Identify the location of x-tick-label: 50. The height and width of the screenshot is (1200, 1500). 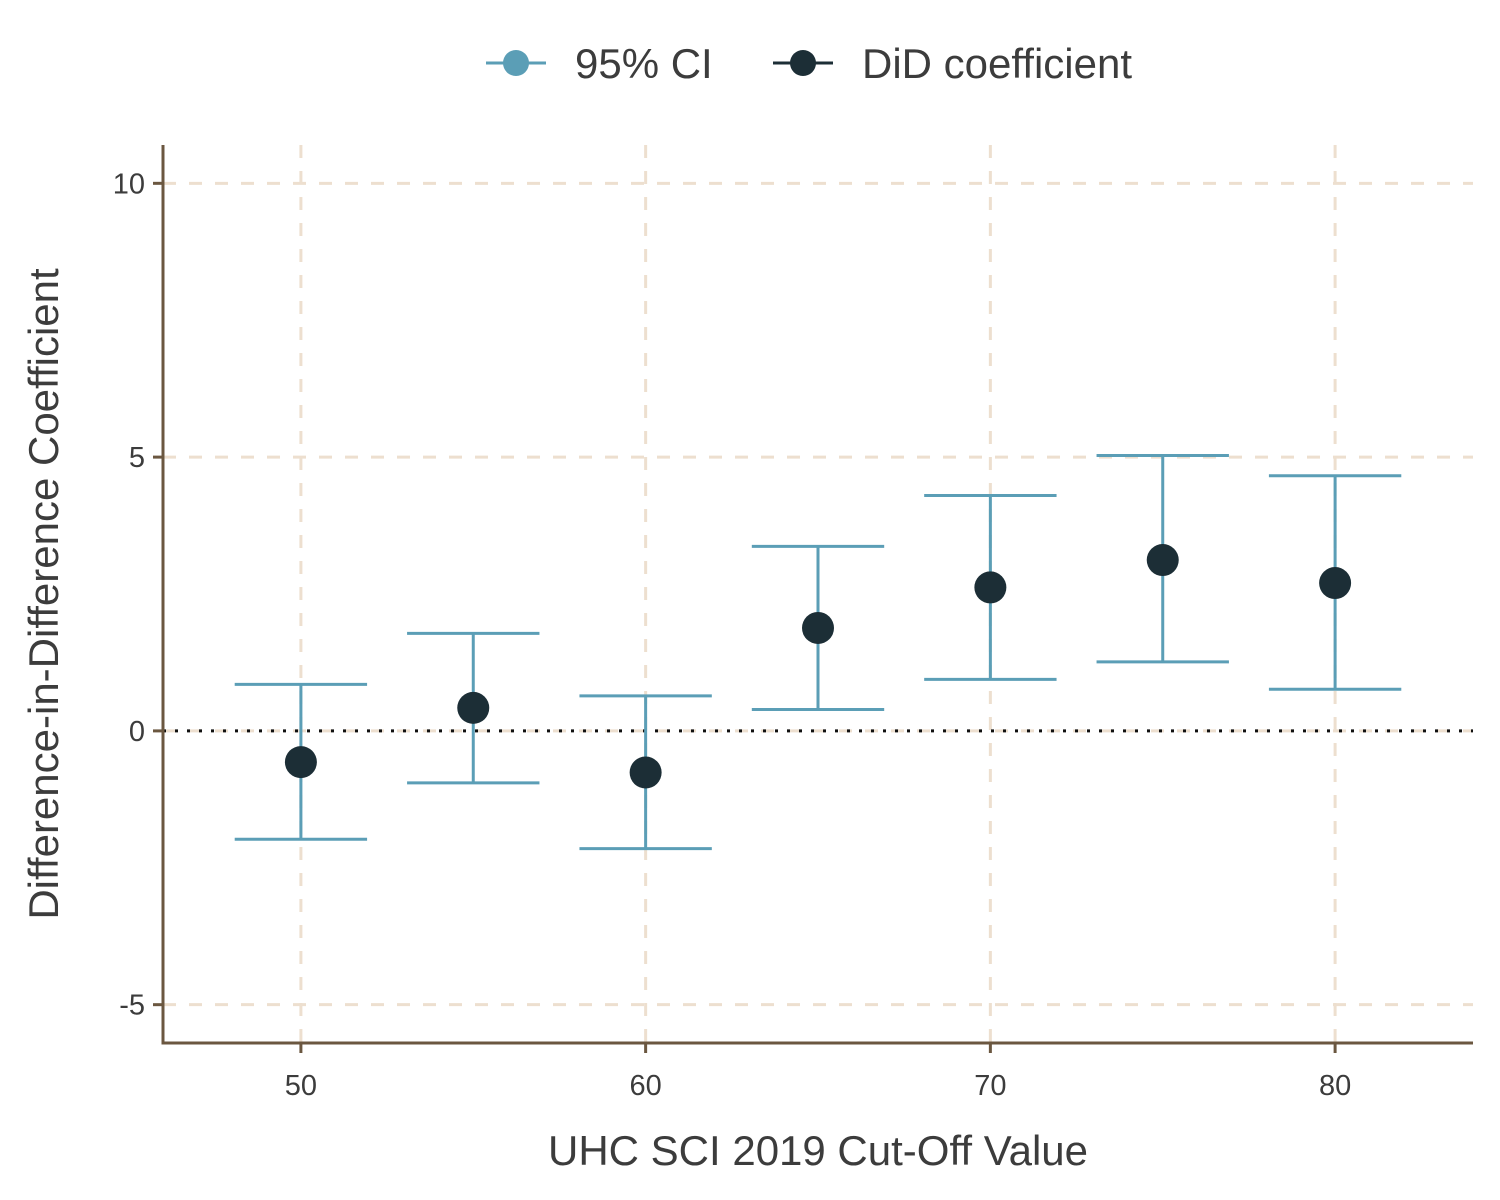
(301, 1086).